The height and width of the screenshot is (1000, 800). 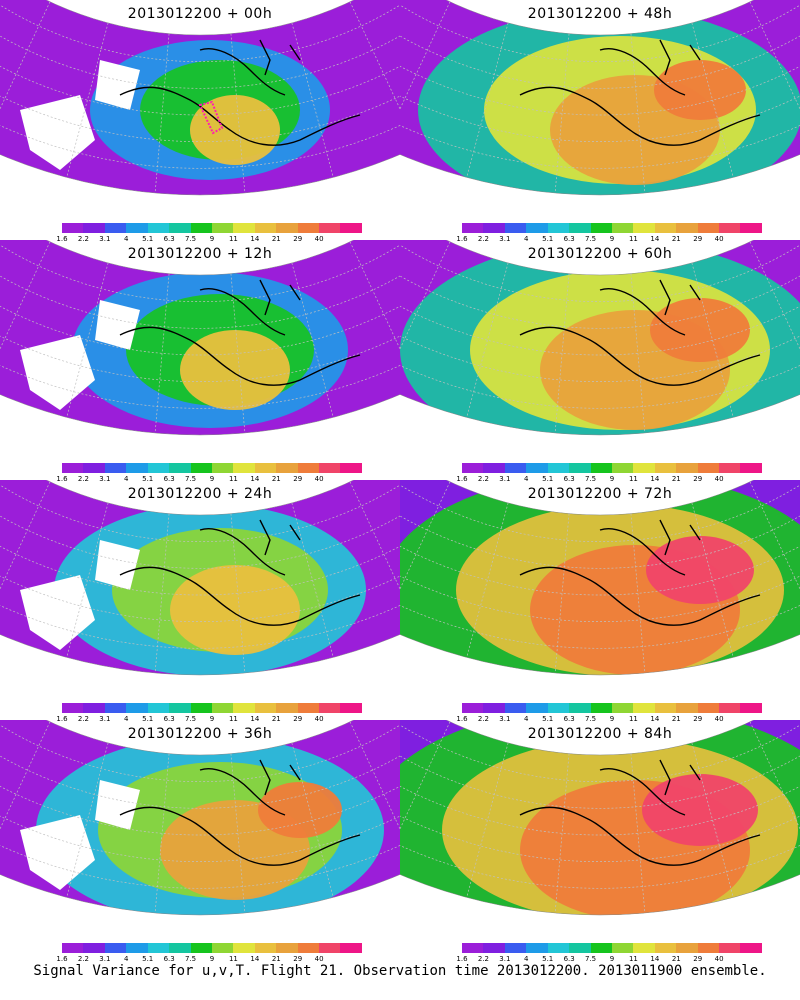 I want to click on colorbar-label: 4, so click(x=526, y=239).